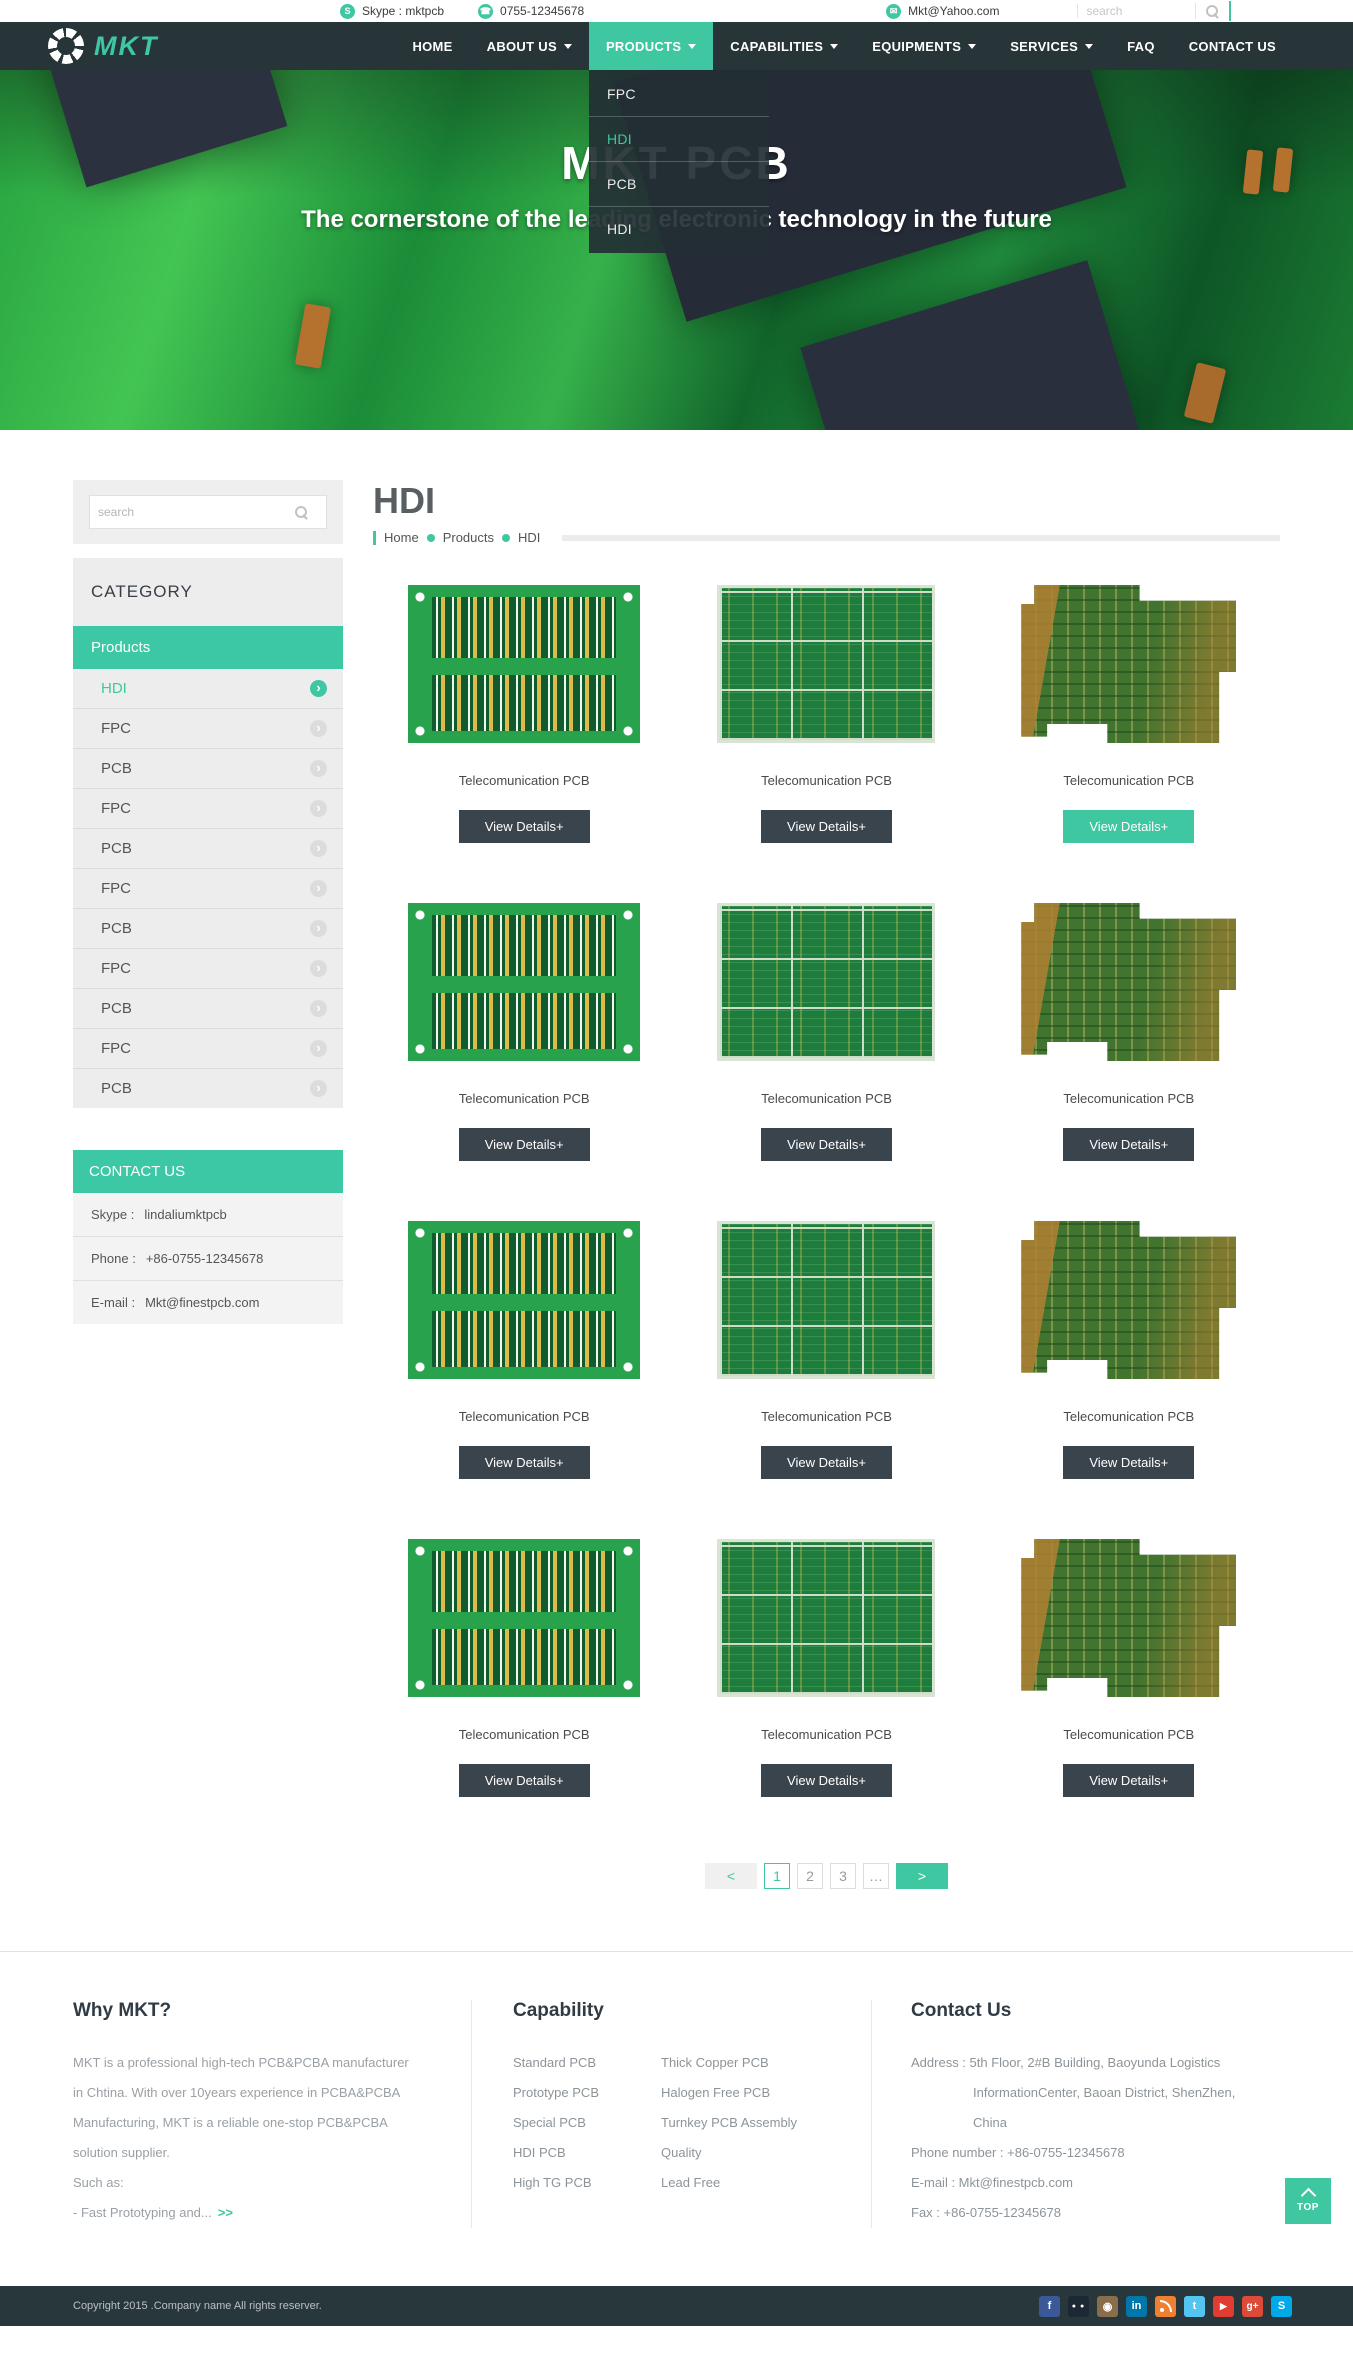  Describe the element at coordinates (1136, 2306) in the screenshot. I see `linkedin-icon: in` at that location.